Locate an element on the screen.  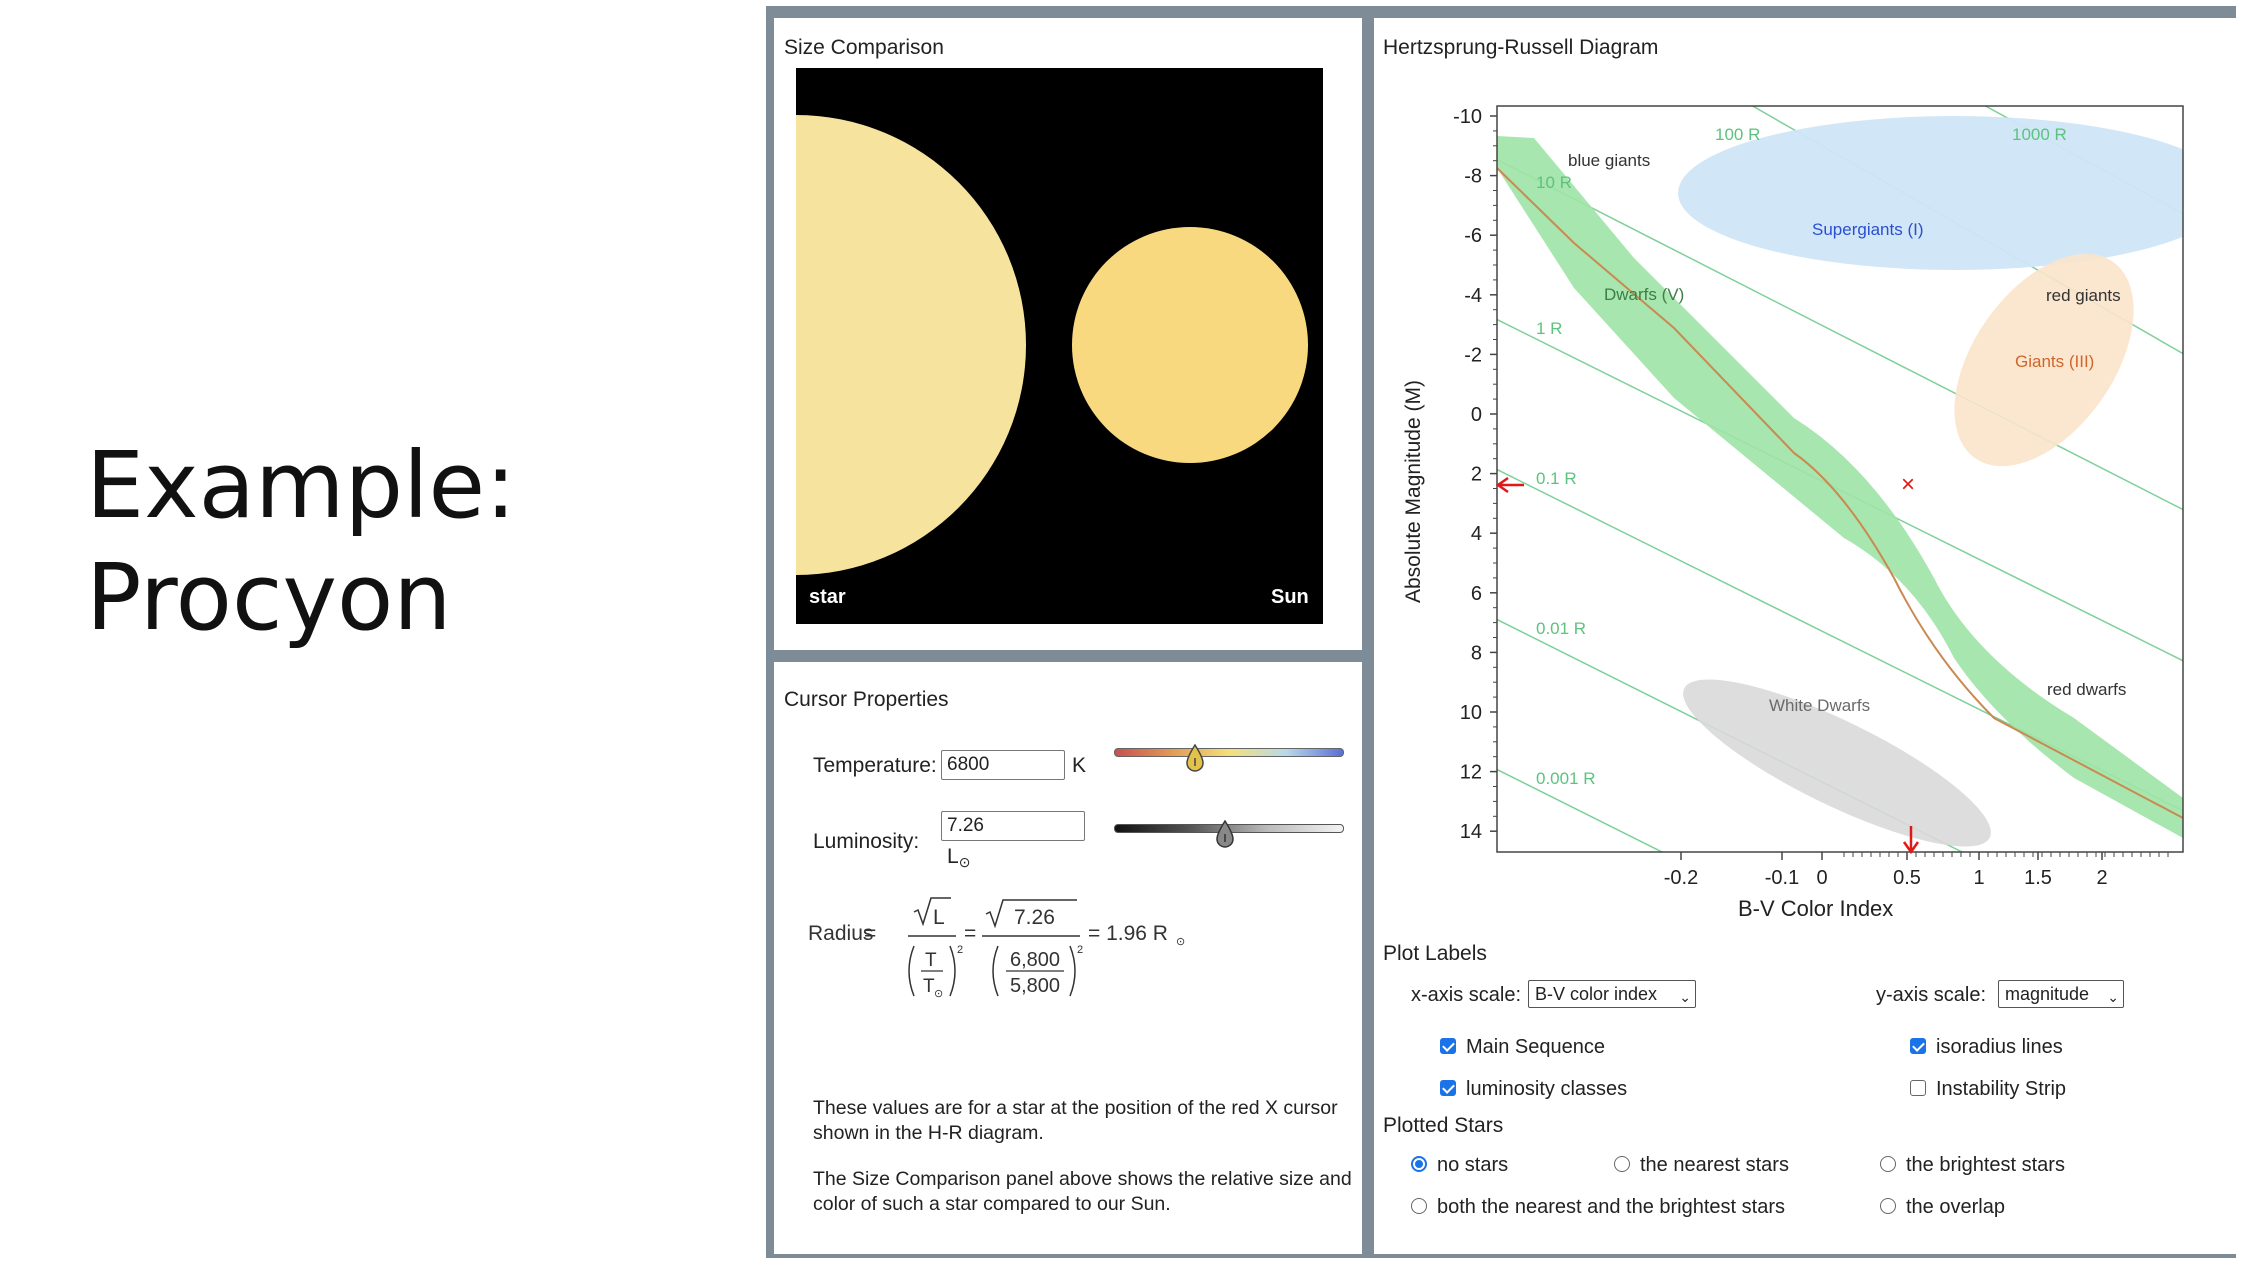
y-tick-label: 4 is located at coordinates (1476, 534).